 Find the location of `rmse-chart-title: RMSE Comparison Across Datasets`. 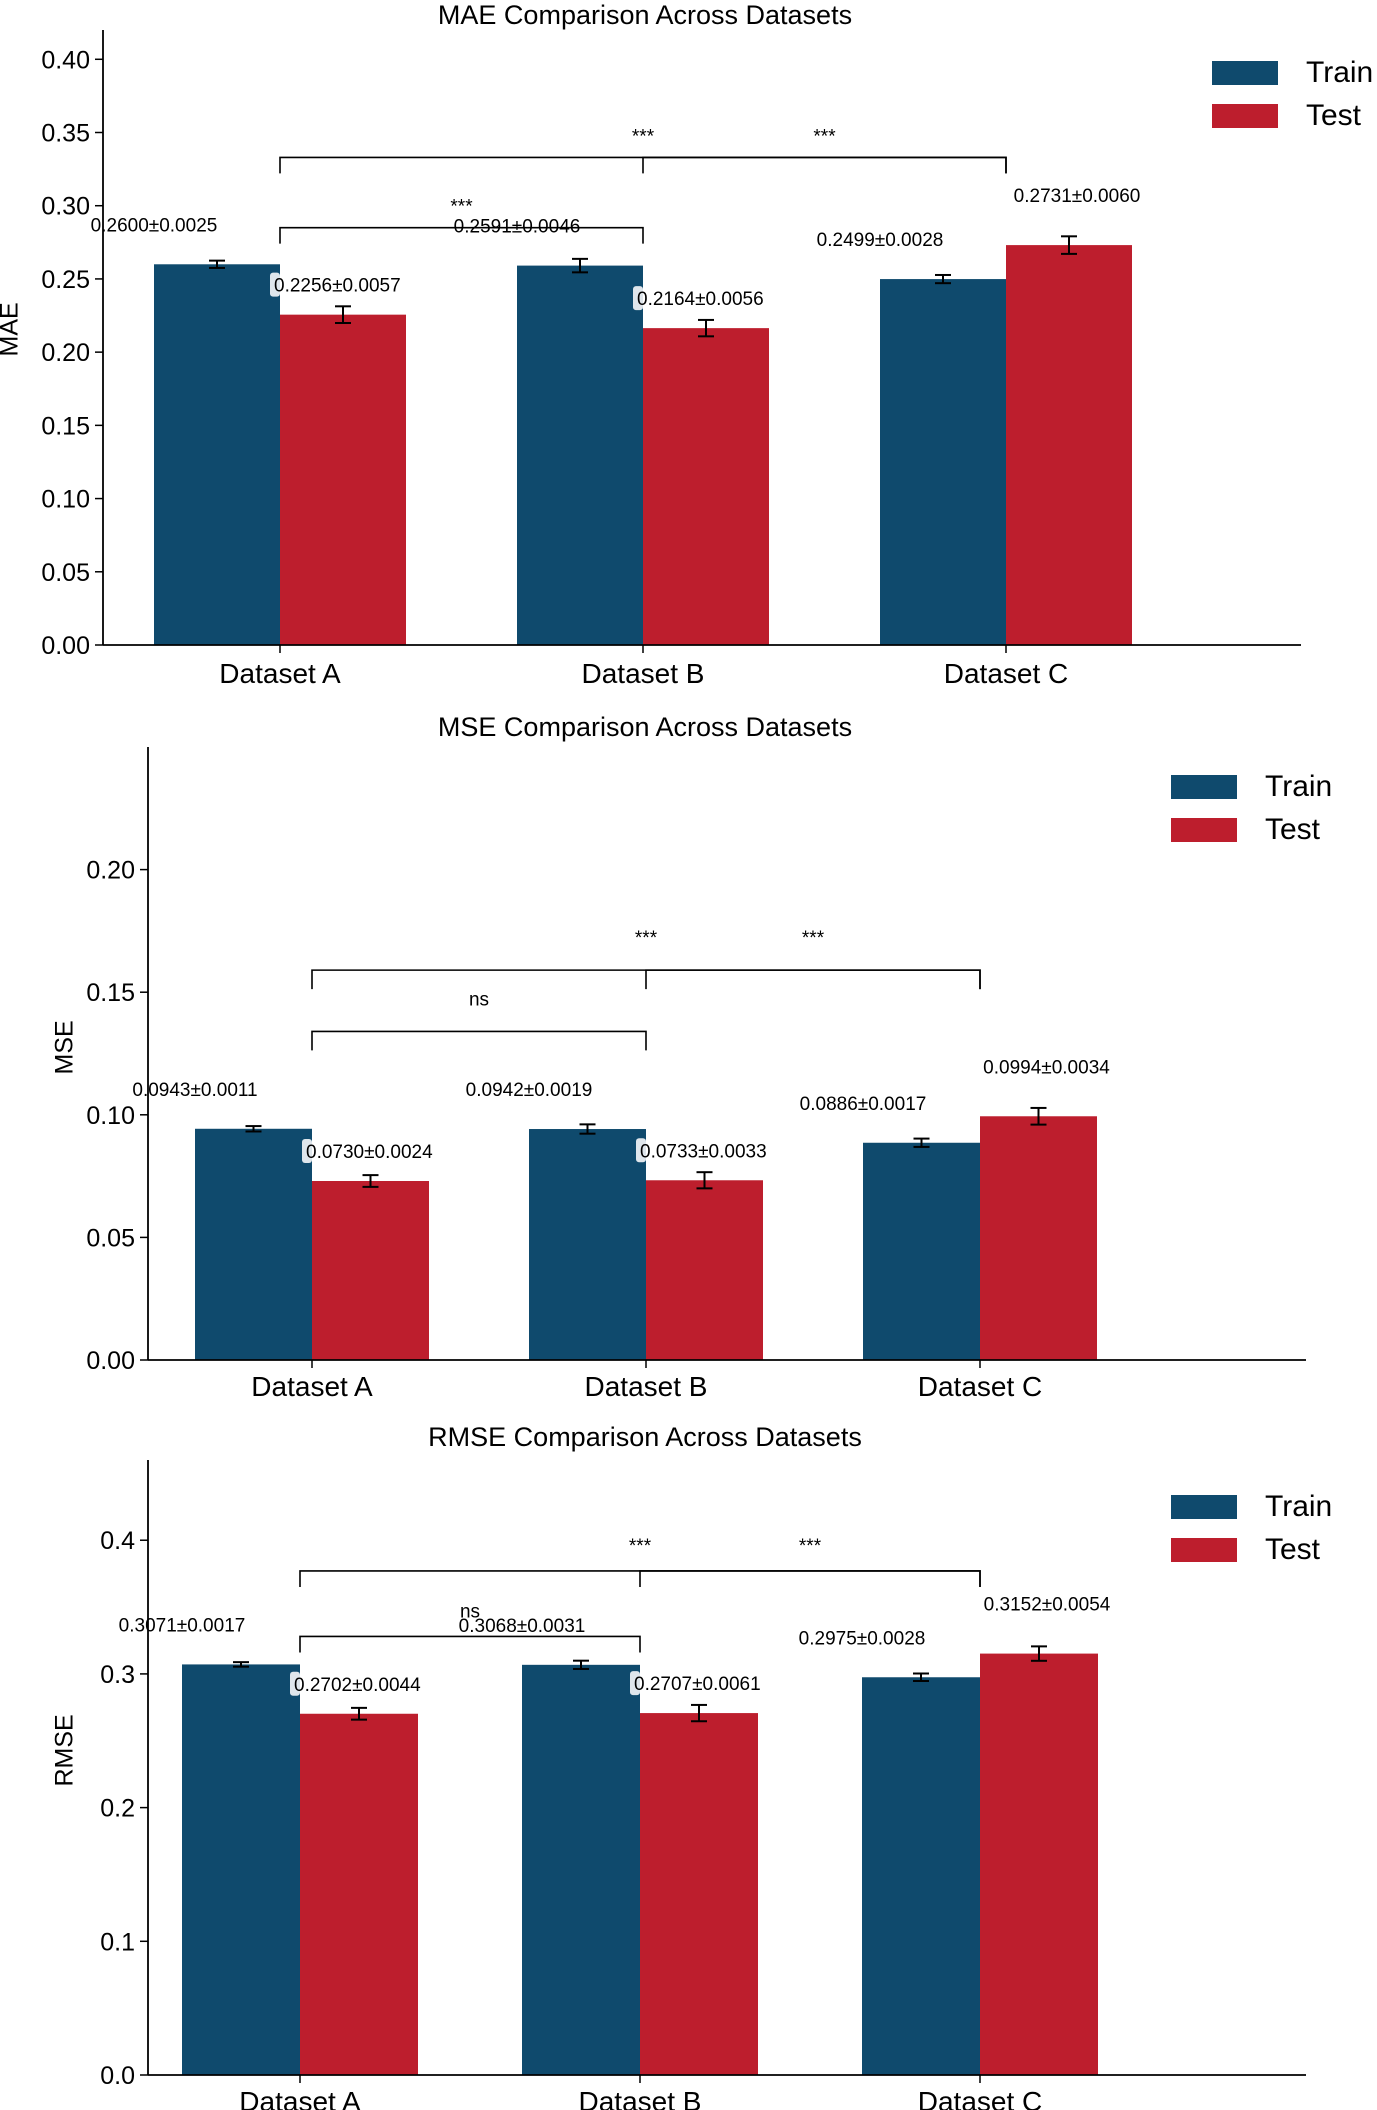

rmse-chart-title: RMSE Comparison Across Datasets is located at coordinates (645, 1437).